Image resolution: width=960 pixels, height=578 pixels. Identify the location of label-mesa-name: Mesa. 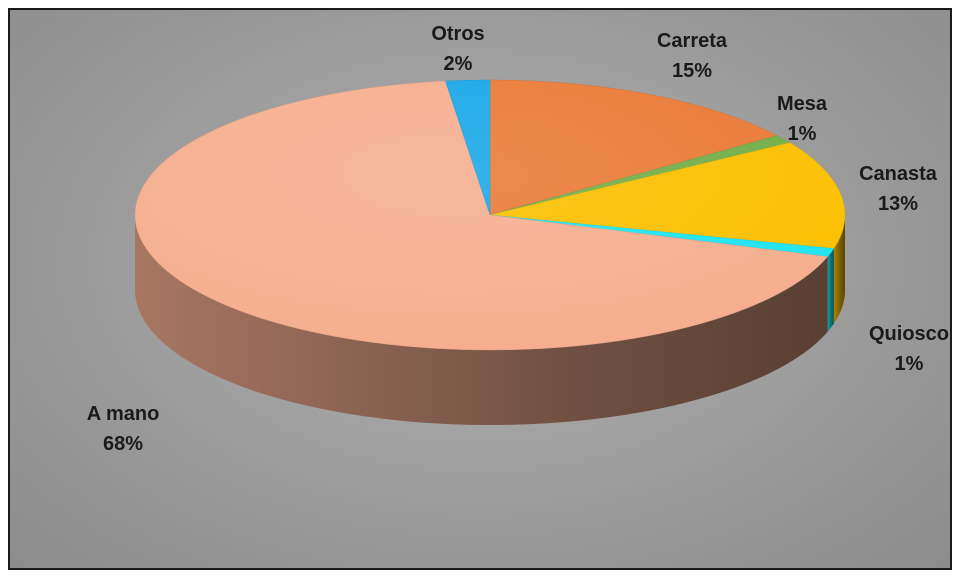
(802, 104).